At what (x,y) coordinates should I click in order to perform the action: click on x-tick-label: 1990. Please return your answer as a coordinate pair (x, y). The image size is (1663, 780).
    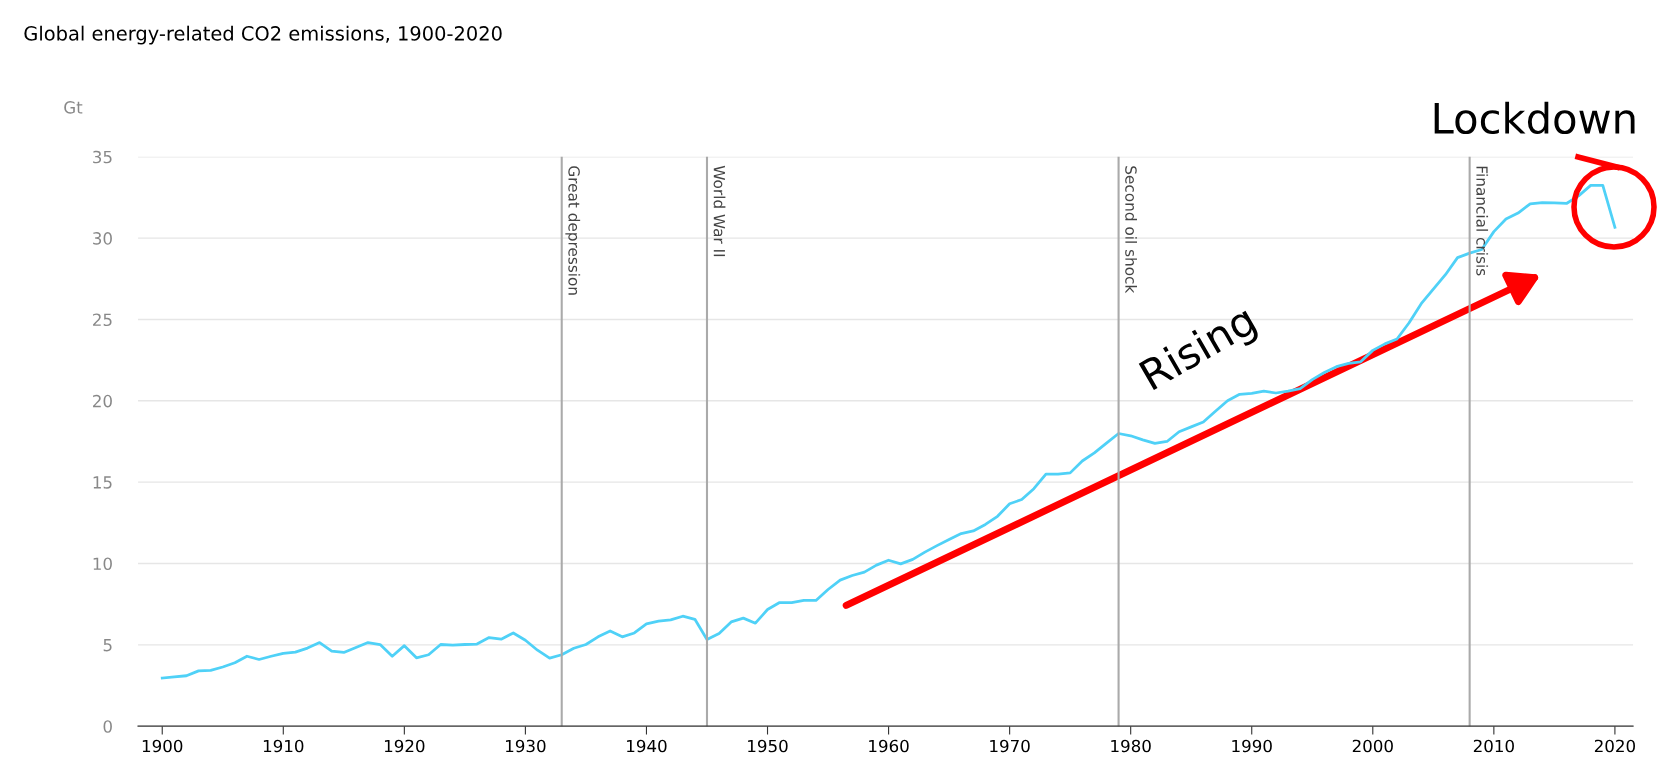
    Looking at the image, I should click on (1252, 746).